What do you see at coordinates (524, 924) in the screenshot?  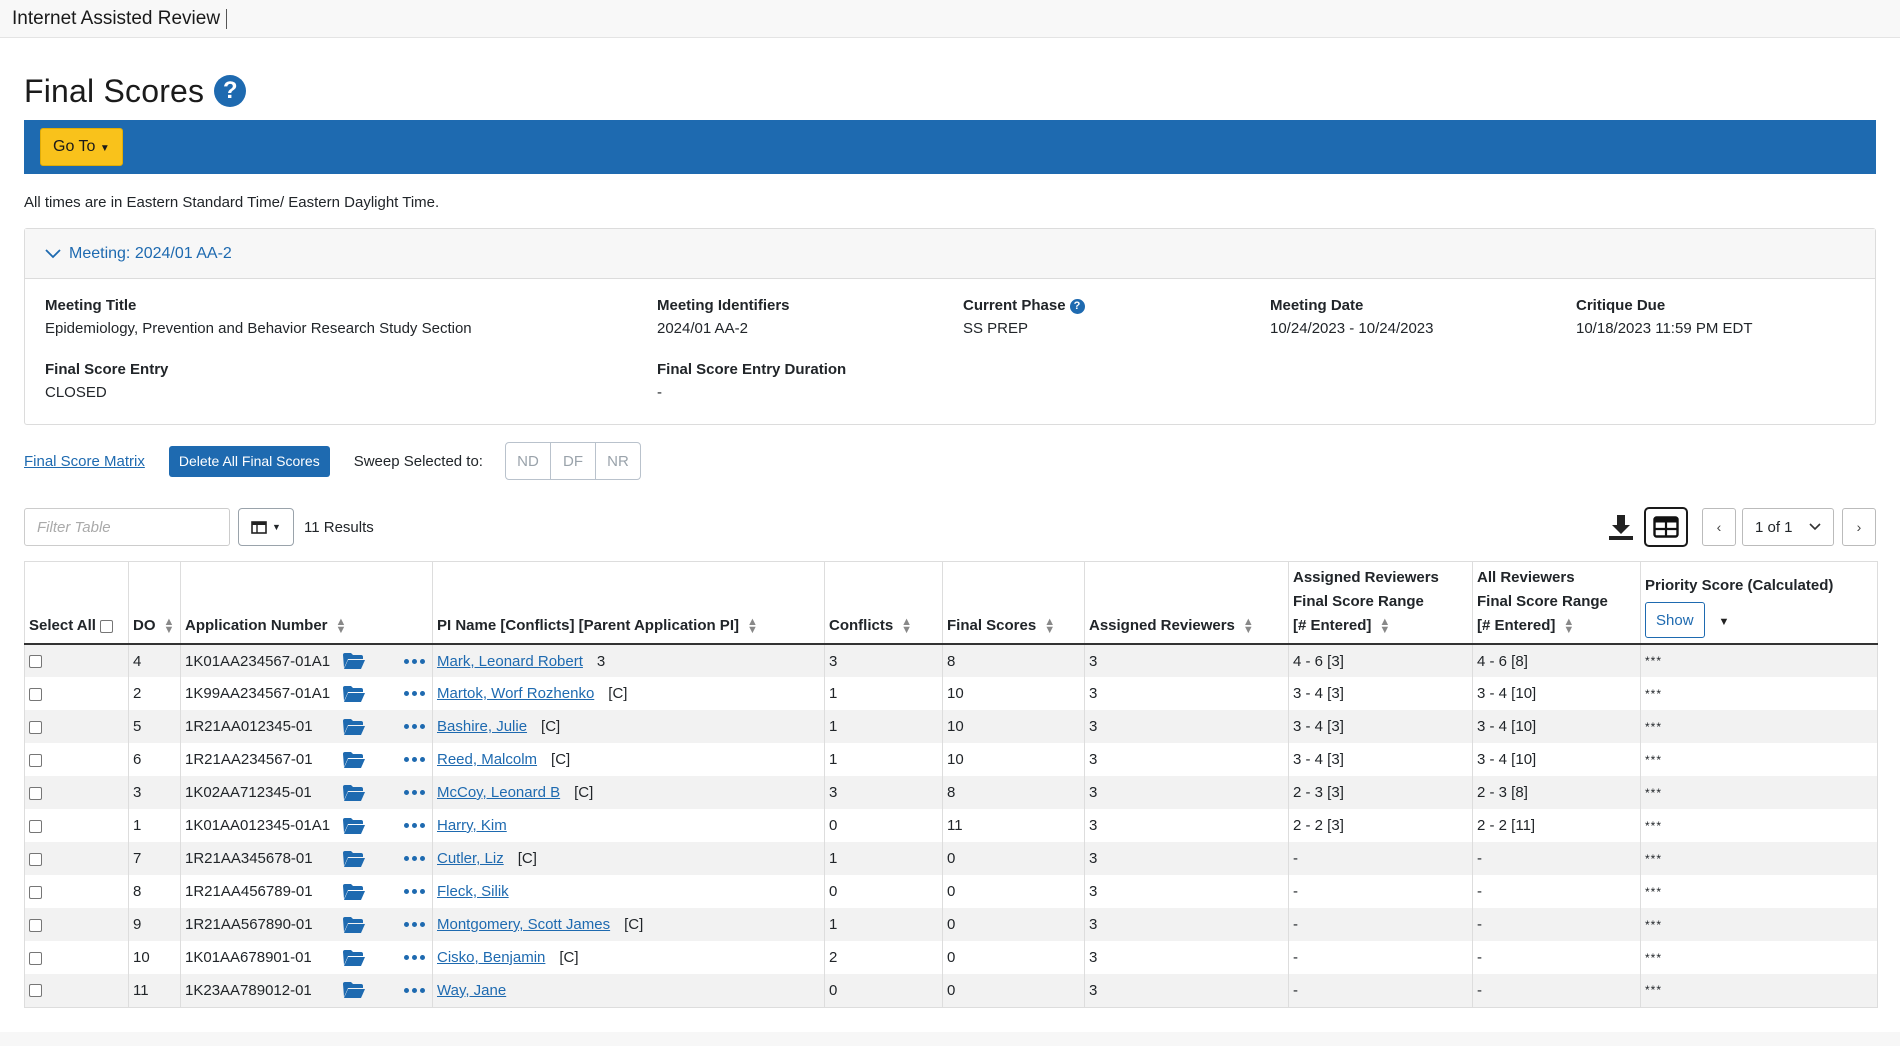 I see `pi-name-link: Montgomery, Scott James` at bounding box center [524, 924].